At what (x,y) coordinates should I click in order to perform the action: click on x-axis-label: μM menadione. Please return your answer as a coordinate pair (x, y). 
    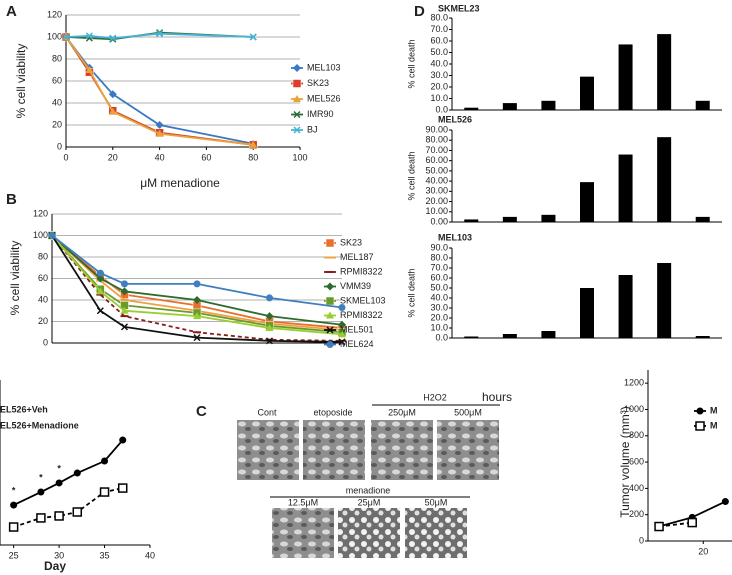
    Looking at the image, I should click on (180, 183).